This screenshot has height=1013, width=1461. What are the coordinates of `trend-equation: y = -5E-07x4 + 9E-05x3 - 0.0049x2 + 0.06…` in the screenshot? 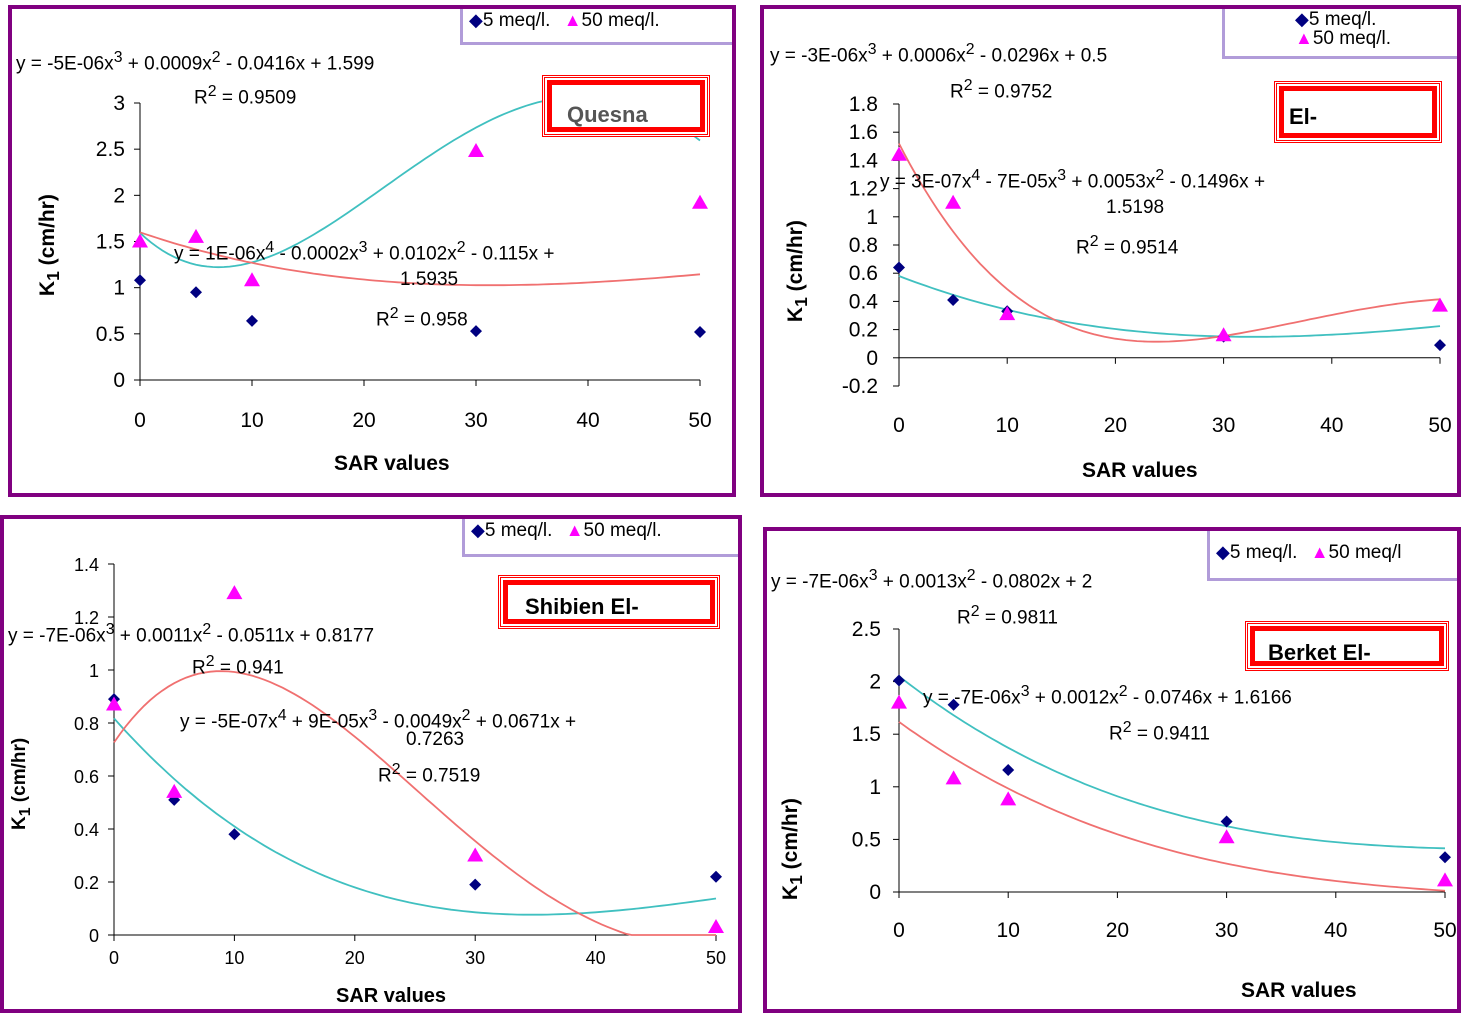 It's located at (378, 720).